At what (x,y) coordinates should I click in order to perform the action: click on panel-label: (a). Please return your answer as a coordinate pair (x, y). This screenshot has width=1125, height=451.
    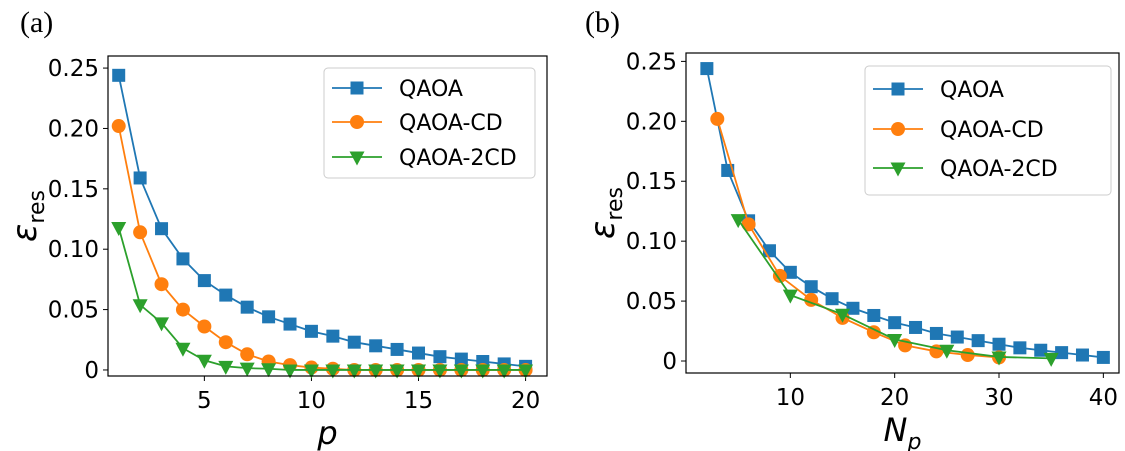
    Looking at the image, I should click on (36, 22).